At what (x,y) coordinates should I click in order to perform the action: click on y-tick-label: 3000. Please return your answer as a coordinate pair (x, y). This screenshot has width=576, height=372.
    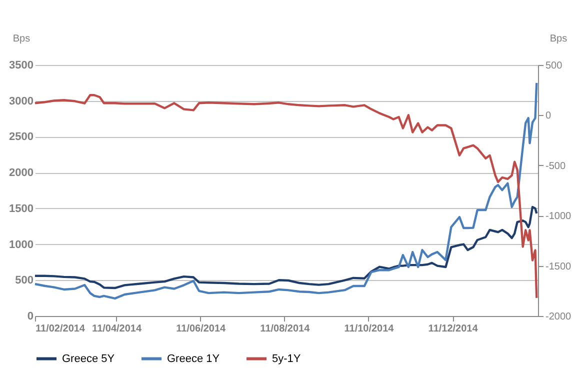
    Looking at the image, I should click on (21, 101).